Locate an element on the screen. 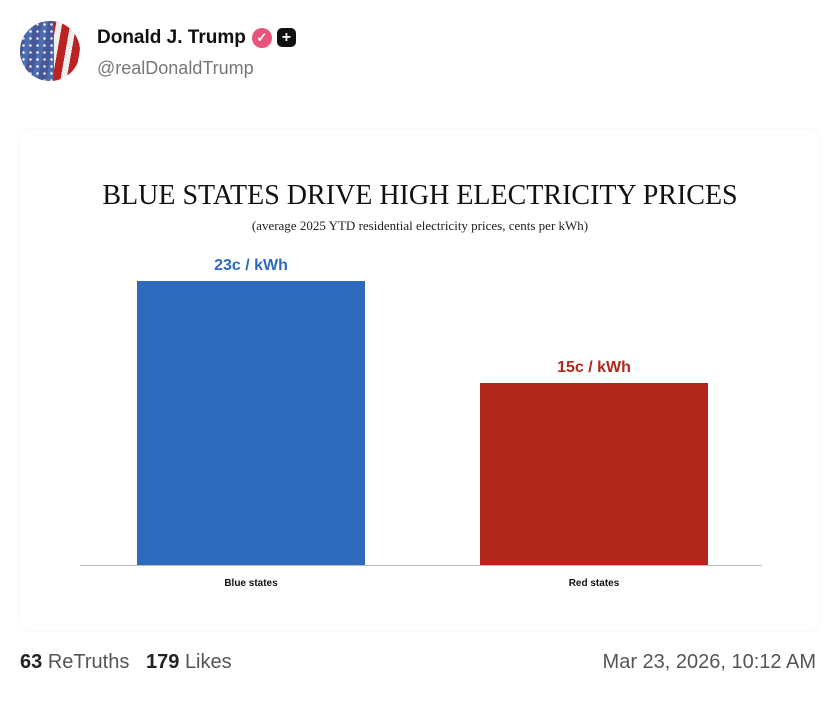 This screenshot has width=840, height=704. x-tick-label: Blue states is located at coordinates (251, 583).